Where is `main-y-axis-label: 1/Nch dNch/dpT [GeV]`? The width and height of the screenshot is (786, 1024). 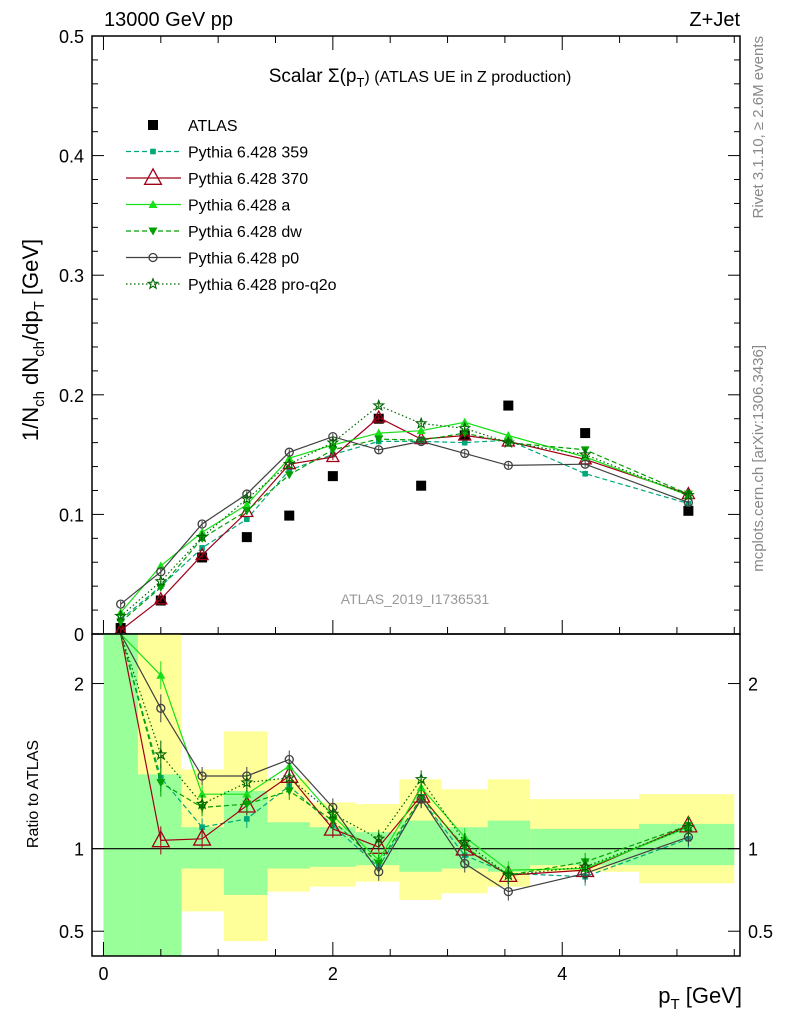 main-y-axis-label: 1/Nch dNch/dpT [GeV] is located at coordinates (33, 340).